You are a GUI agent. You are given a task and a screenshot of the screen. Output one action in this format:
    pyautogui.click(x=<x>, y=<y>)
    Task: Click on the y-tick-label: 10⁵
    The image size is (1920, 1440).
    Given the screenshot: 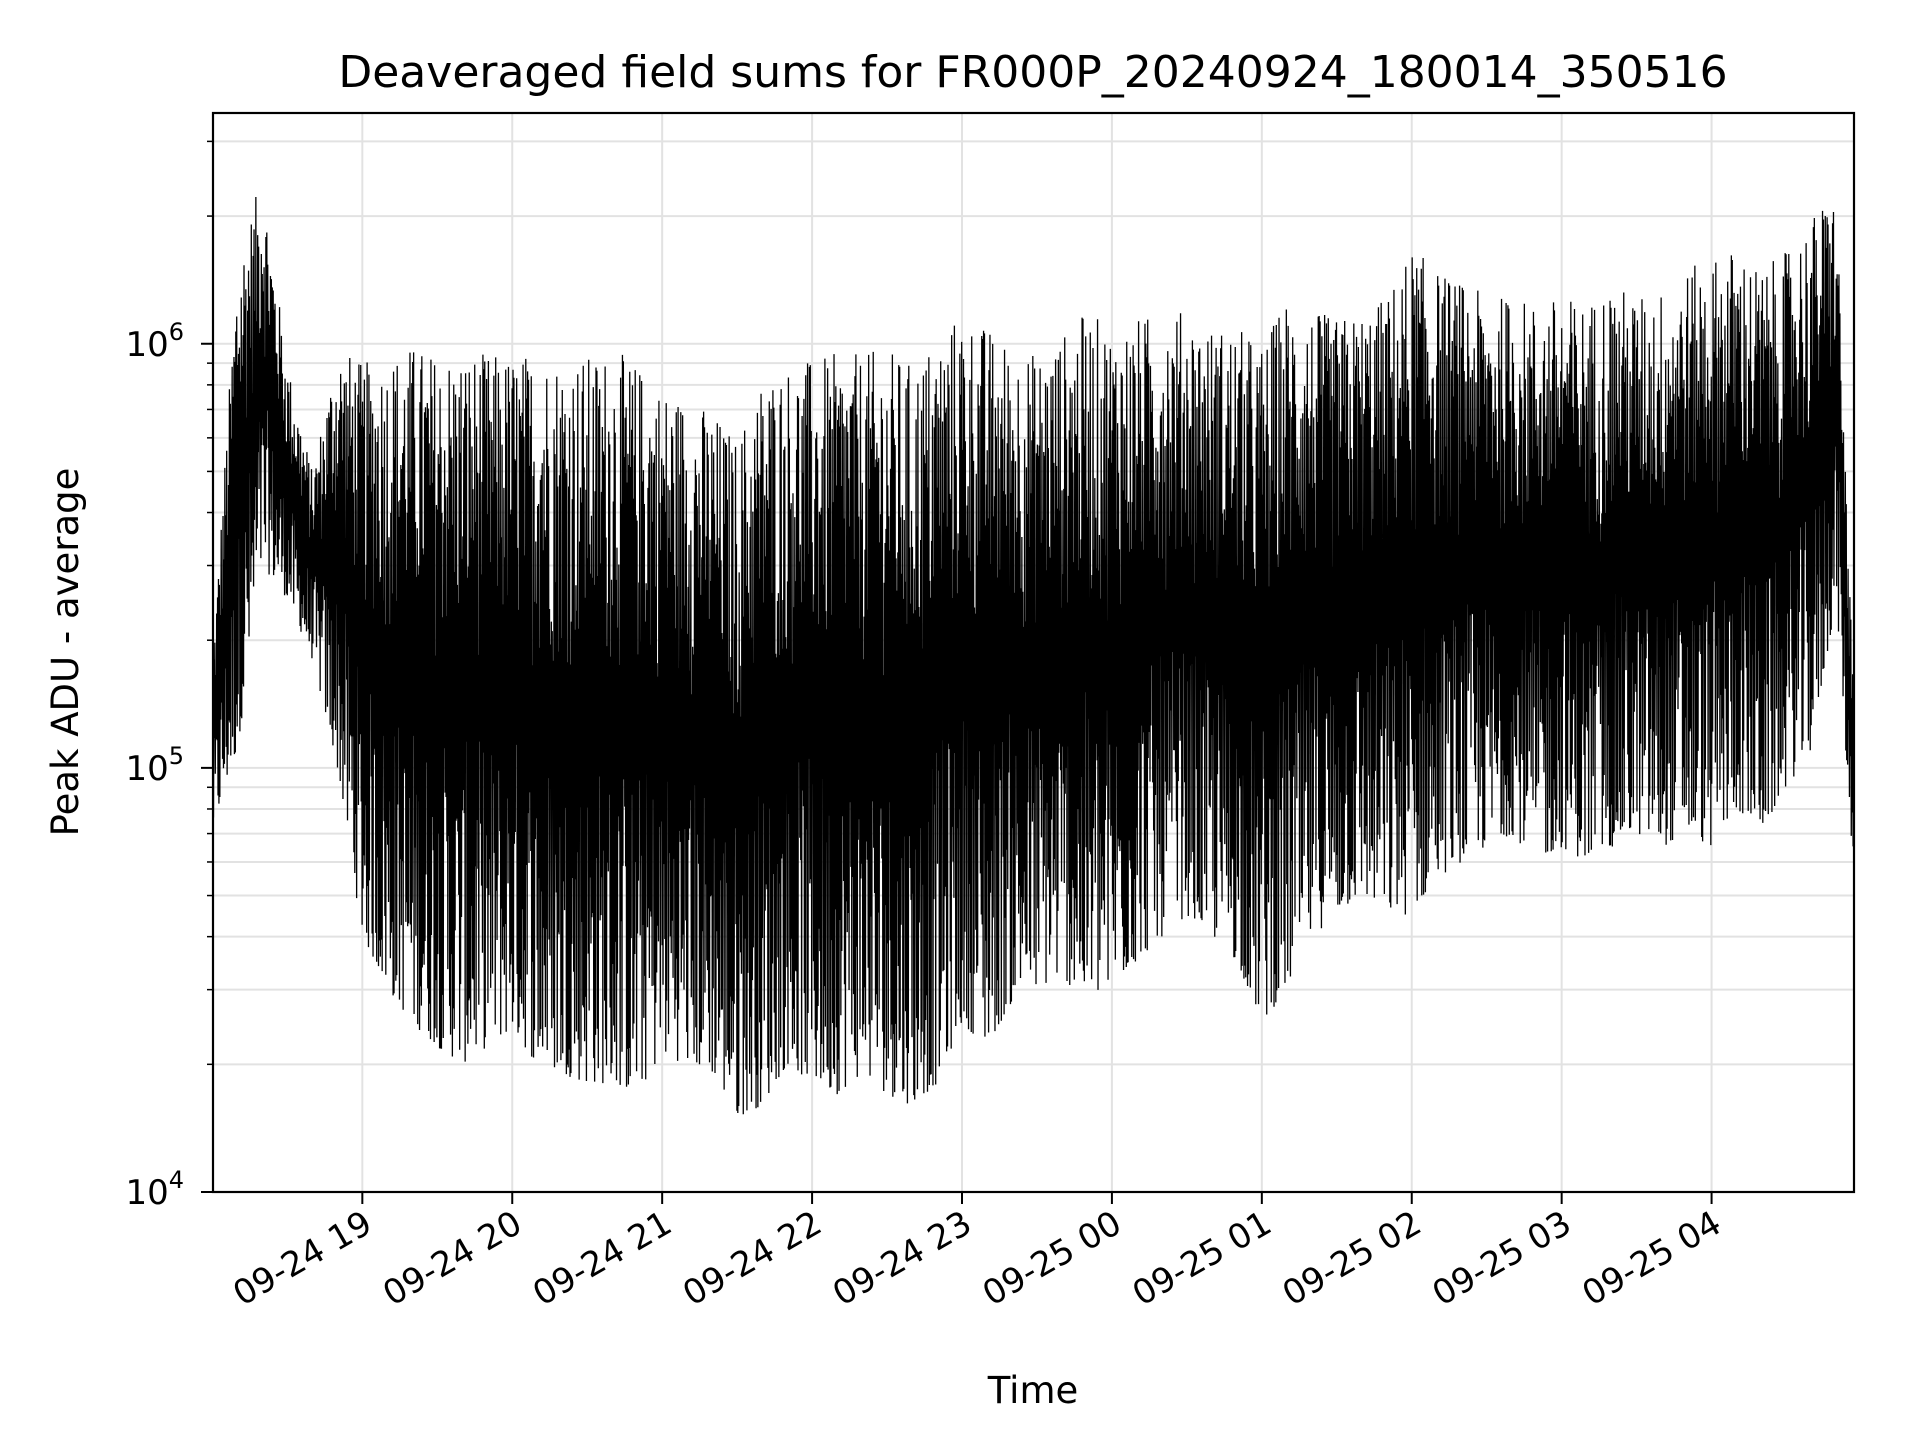 What is the action you would take?
    pyautogui.click(x=154, y=765)
    